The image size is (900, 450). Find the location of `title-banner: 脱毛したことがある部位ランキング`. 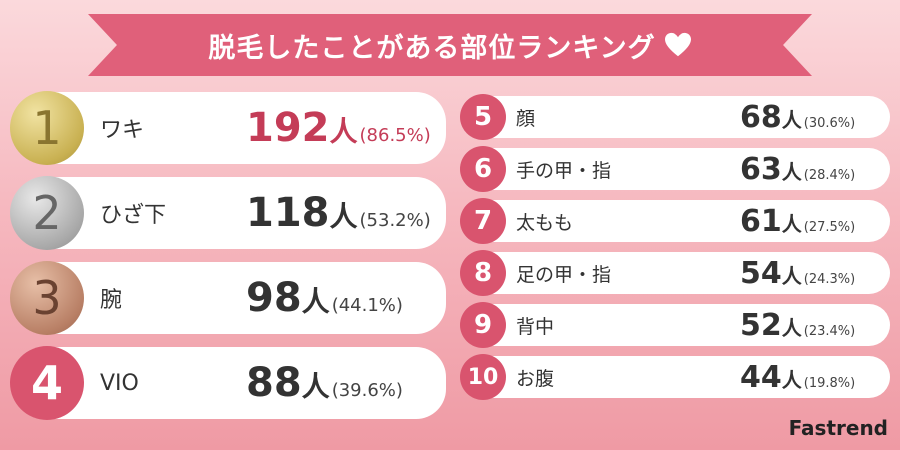

title-banner: 脱毛したことがある部位ランキング is located at coordinates (450, 45).